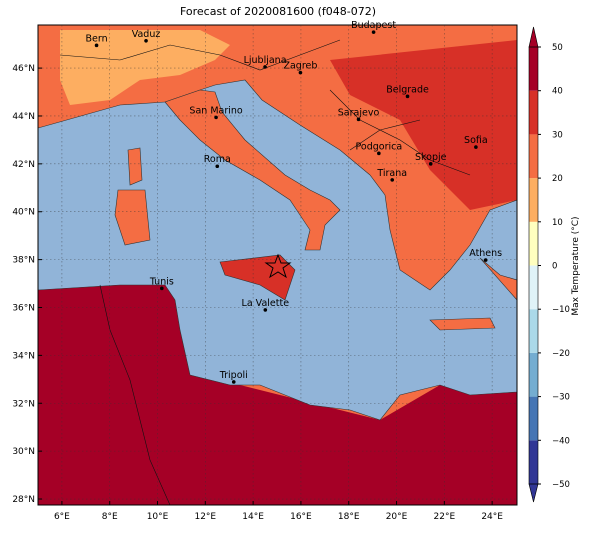 Image resolution: width=592 pixels, height=533 pixels. I want to click on colorbar-tick-label: −30, so click(561, 398).